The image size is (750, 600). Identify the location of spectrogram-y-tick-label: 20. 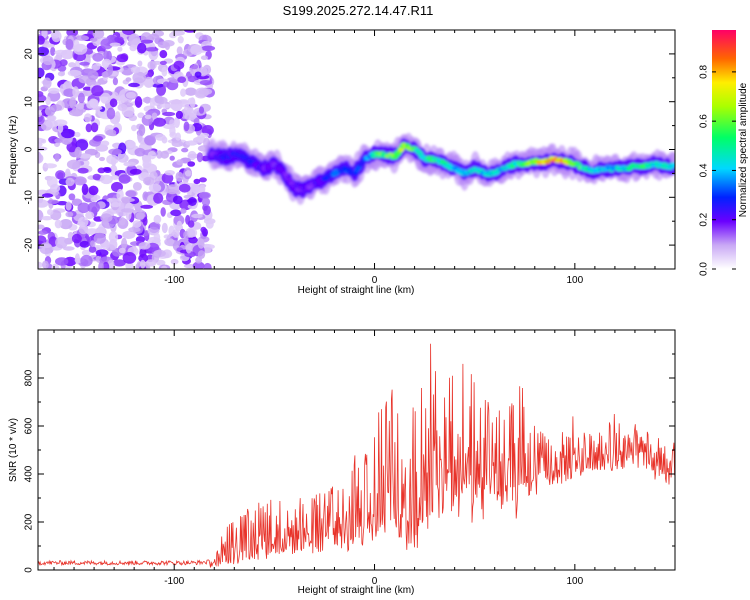
(29, 54).